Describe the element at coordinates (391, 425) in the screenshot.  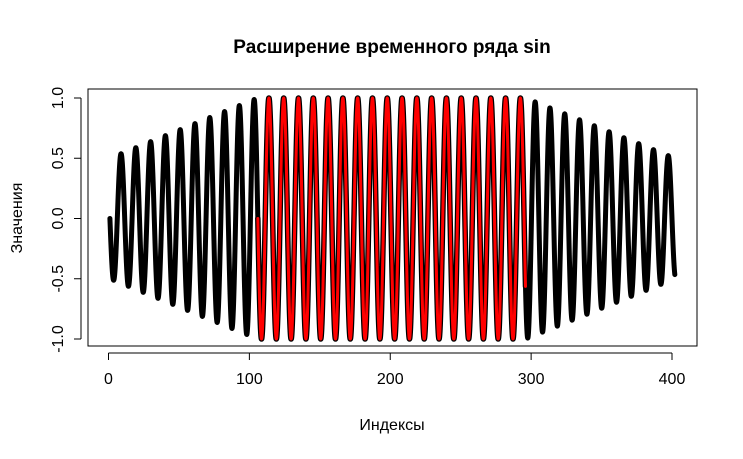
I see `x-axis-label: Индексы` at that location.